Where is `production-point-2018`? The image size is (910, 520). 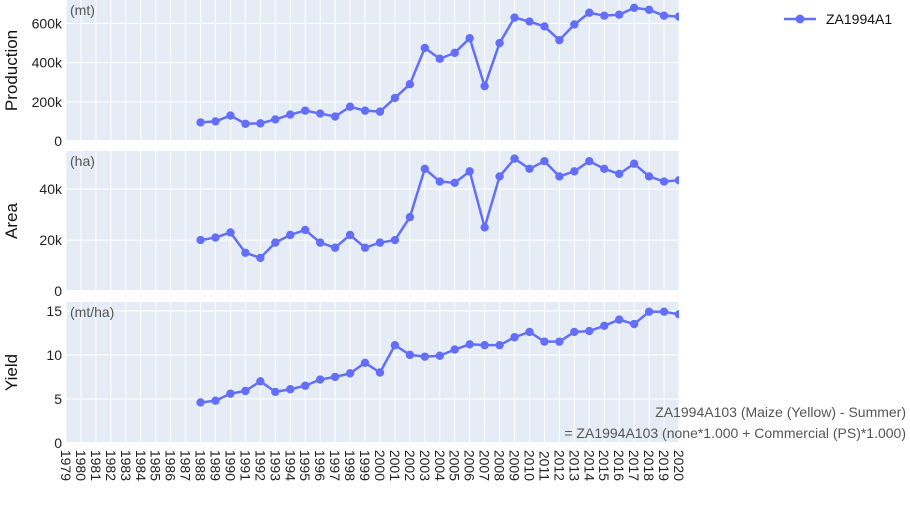
production-point-2018 is located at coordinates (649, 9).